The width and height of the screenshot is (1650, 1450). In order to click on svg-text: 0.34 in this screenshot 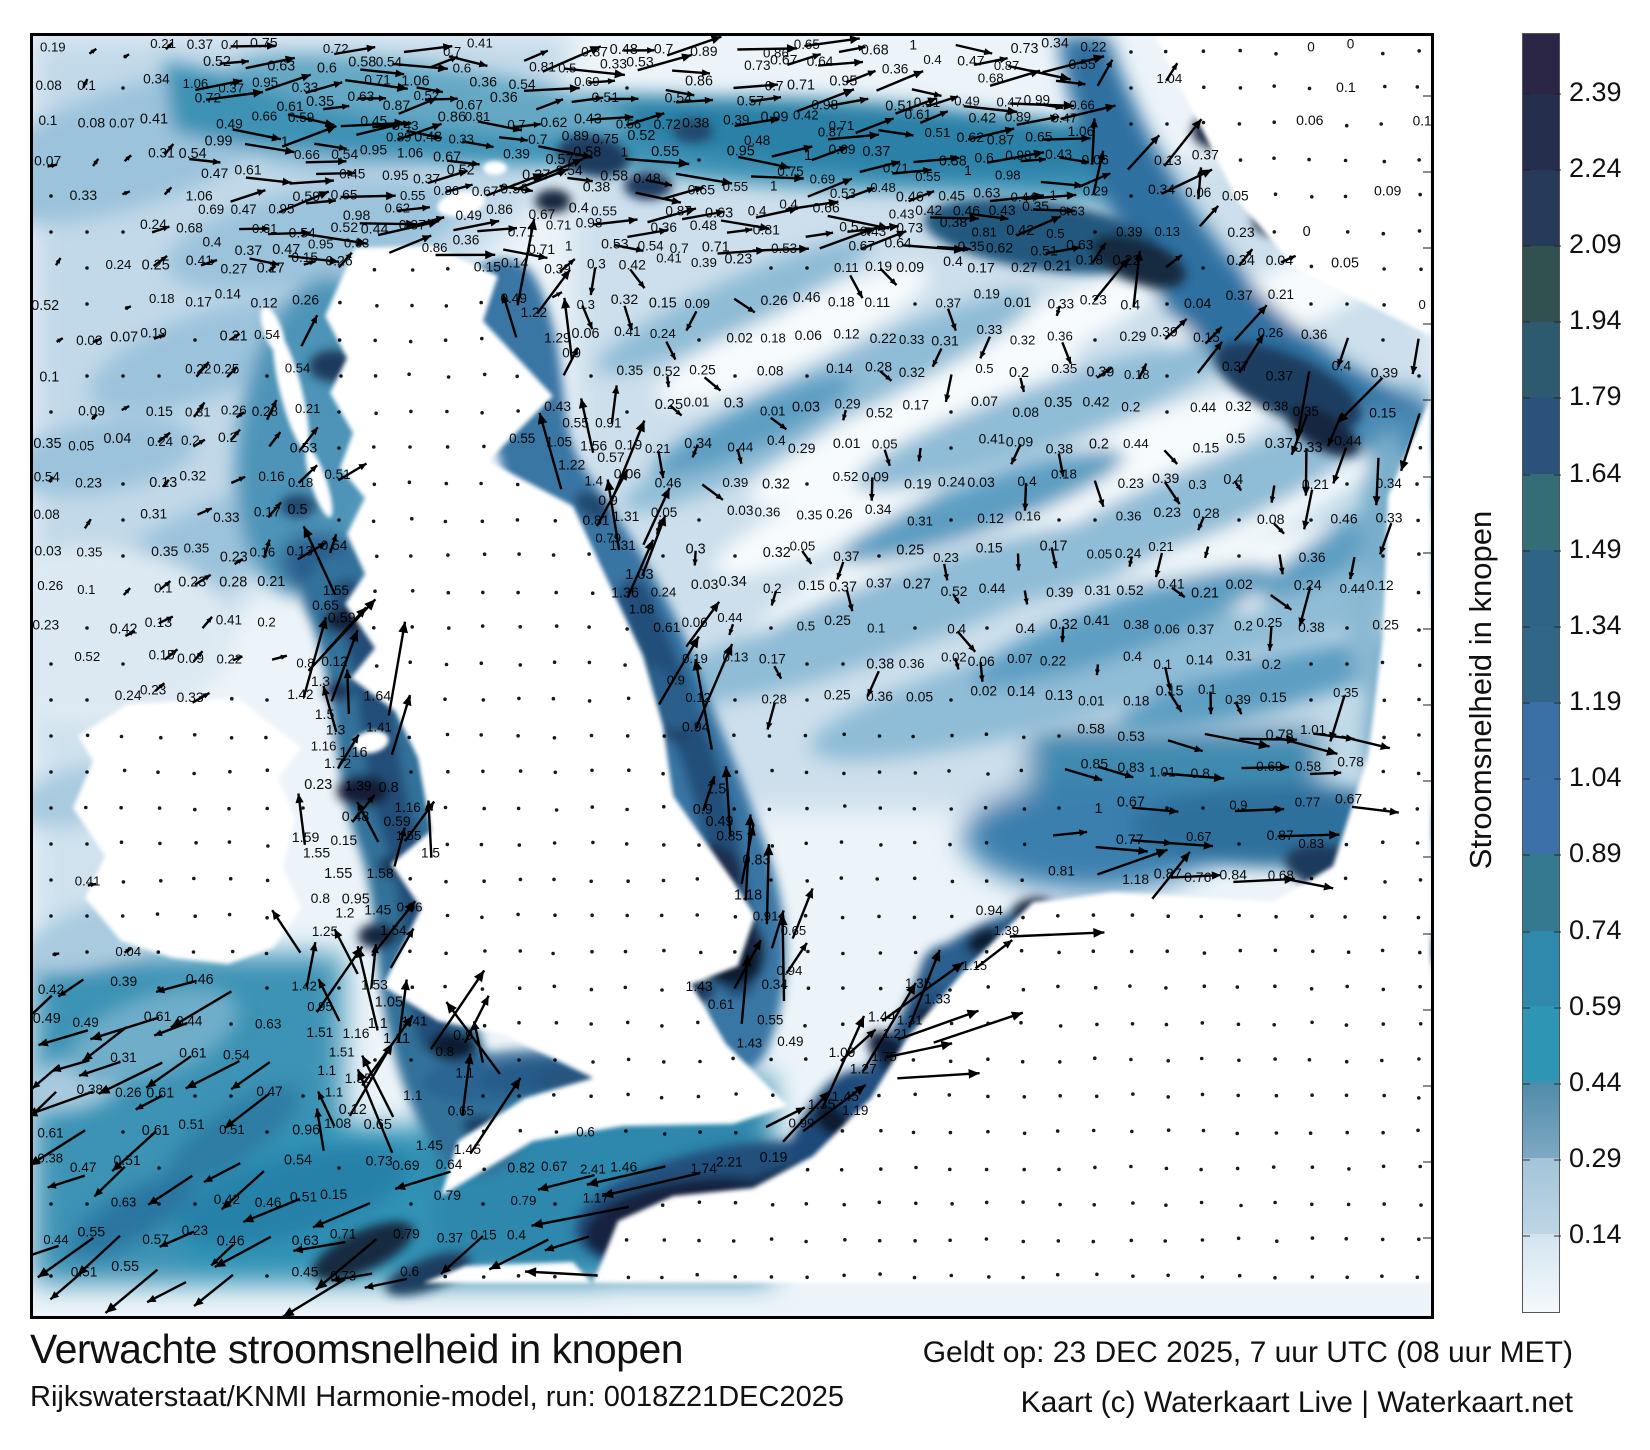, I will do `click(733, 582)`.